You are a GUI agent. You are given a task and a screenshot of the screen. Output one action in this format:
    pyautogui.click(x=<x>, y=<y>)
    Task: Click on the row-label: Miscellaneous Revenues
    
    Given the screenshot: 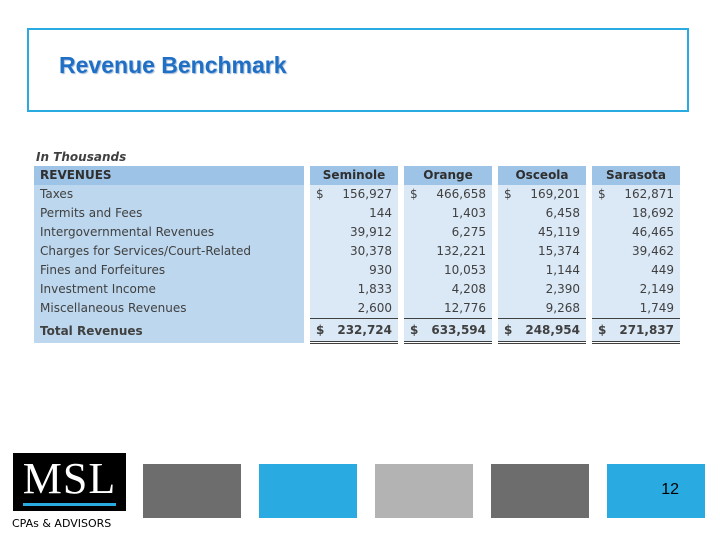 What is the action you would take?
    pyautogui.click(x=169, y=309)
    